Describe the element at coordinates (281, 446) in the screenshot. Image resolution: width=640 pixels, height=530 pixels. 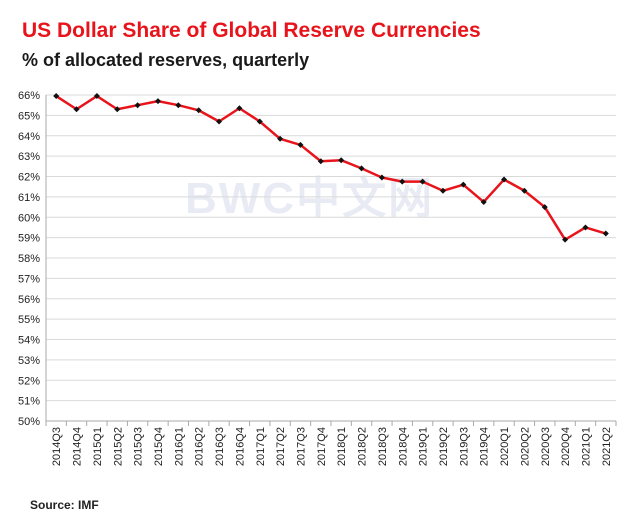
I see `x-tick-label: 2017Q2` at that location.